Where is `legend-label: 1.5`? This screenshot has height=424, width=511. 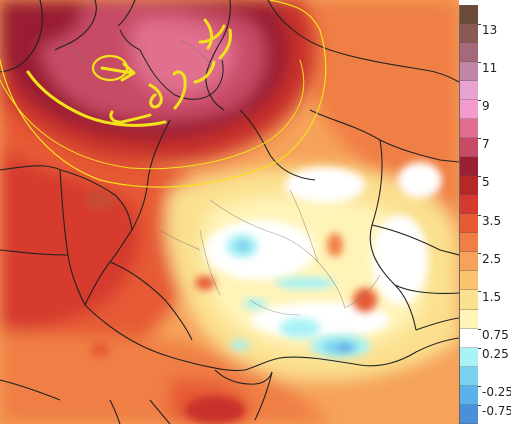
legend-label: 1.5 is located at coordinates (492, 296).